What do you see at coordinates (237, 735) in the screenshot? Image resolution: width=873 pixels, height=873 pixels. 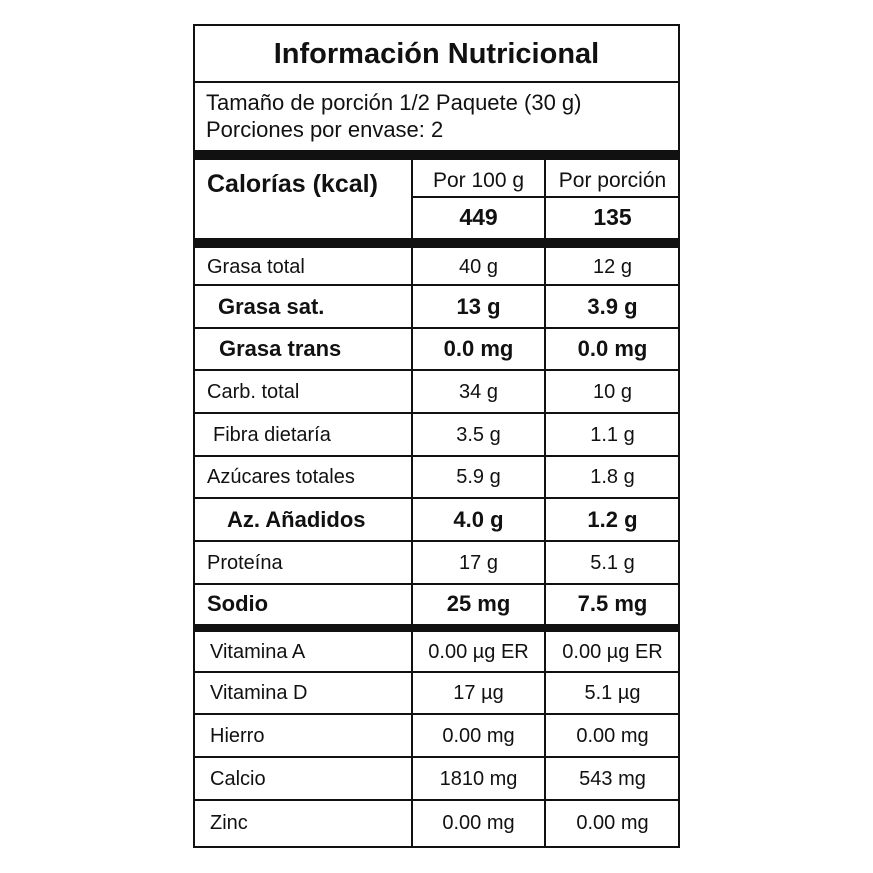 I see `nutrient-name: Hierro` at bounding box center [237, 735].